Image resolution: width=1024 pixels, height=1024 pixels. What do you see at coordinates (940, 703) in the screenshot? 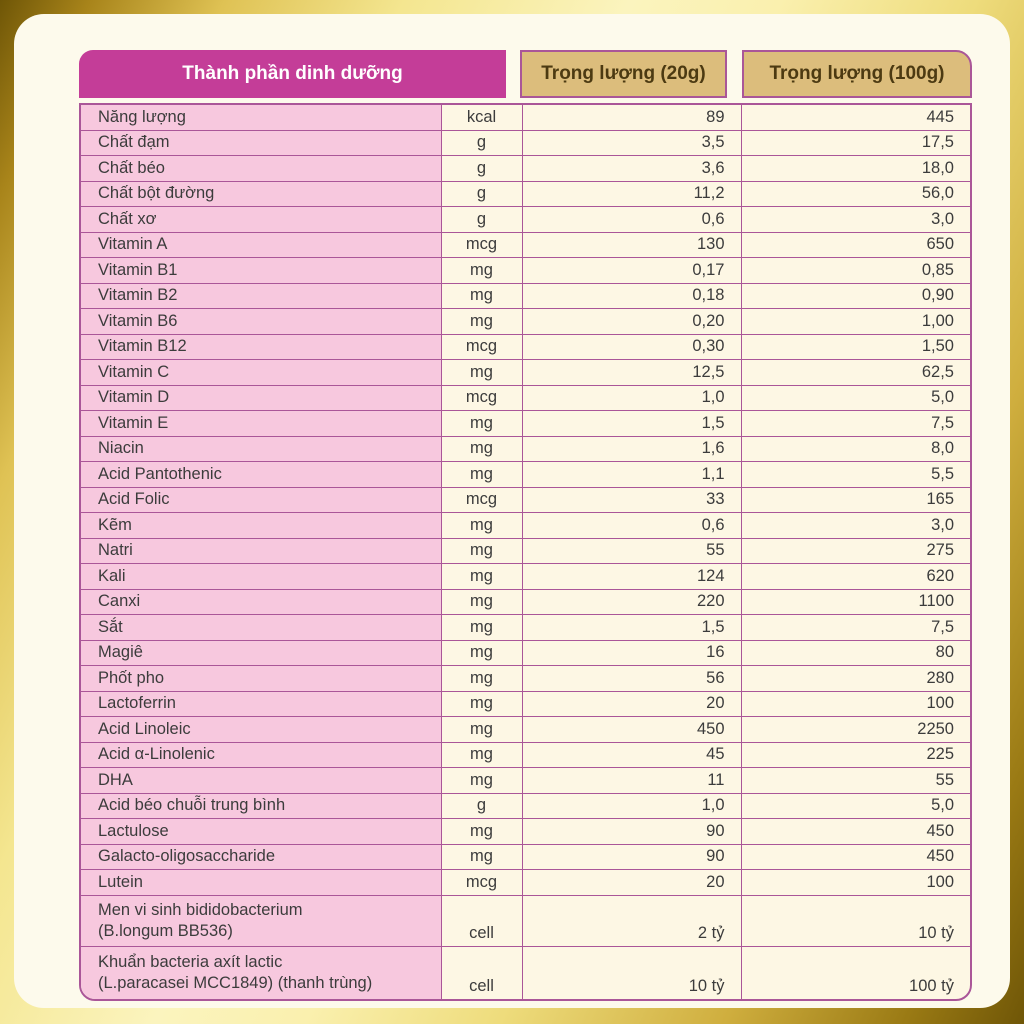
I see `value-100g-cell: 100` at bounding box center [940, 703].